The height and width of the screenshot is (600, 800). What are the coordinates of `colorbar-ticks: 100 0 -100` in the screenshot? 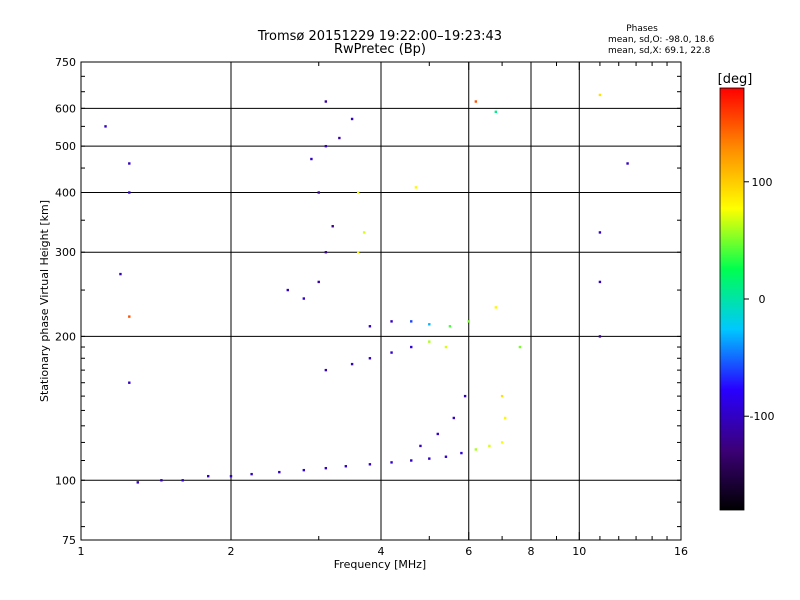 It's located at (759, 299).